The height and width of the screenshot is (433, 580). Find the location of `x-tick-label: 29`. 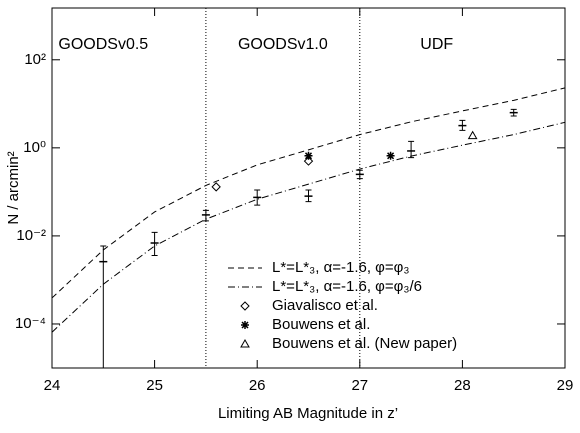

x-tick-label: 29 is located at coordinates (565, 385).